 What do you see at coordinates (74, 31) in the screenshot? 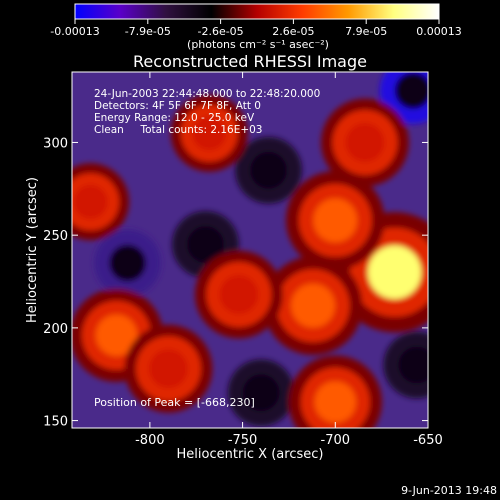
I see `colorbar-tick-label: -0.00013` at bounding box center [74, 31].